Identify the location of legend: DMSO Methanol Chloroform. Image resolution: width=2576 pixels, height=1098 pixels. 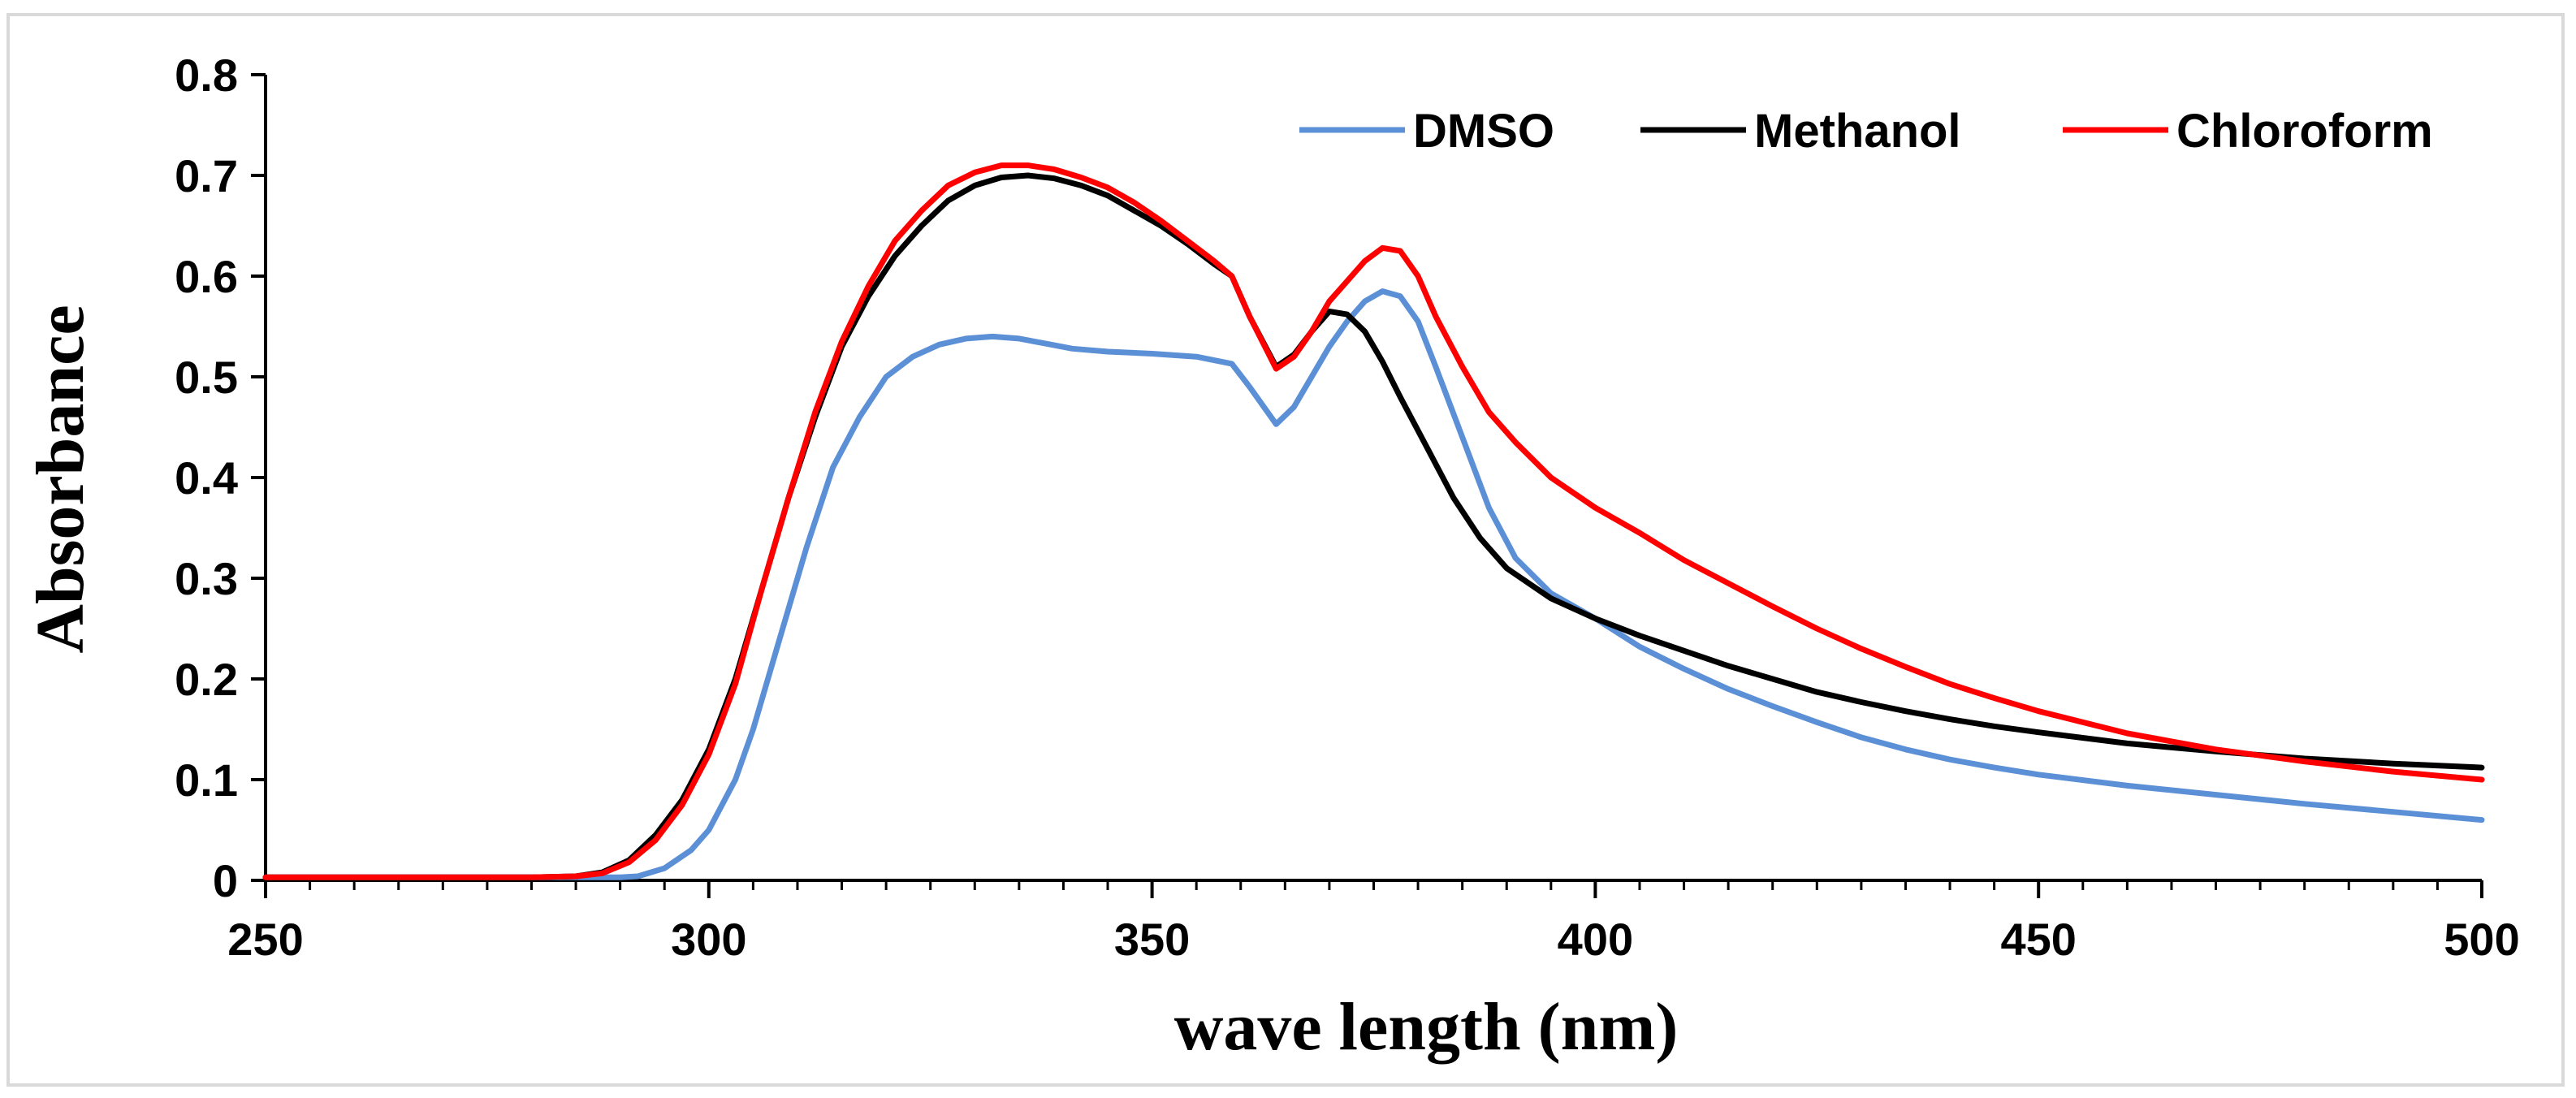
(1866, 131).